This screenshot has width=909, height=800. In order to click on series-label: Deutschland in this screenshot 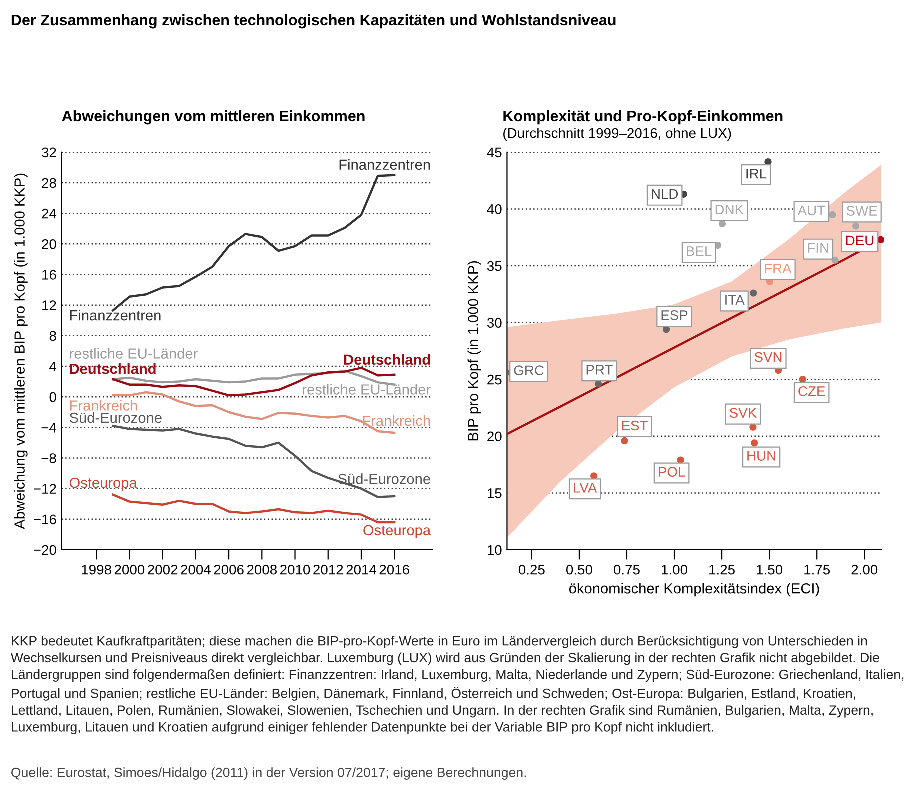, I will do `click(387, 360)`.